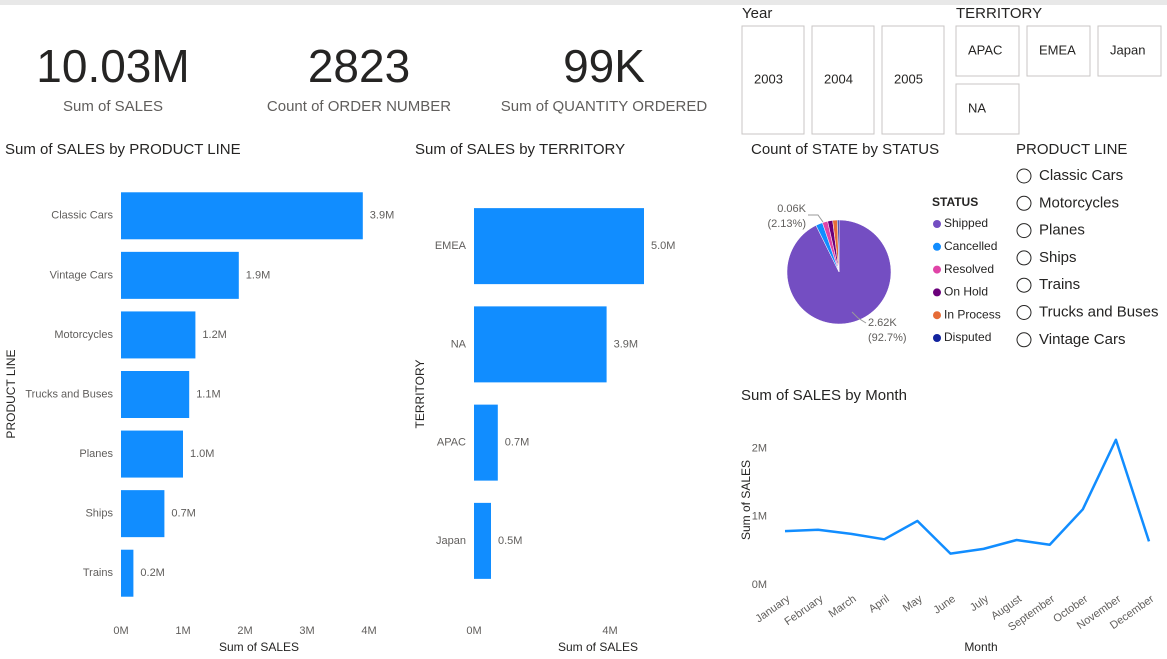 The image size is (1167, 659). Describe the element at coordinates (838, 78) in the screenshot. I see `slicer-item: 2004` at that location.